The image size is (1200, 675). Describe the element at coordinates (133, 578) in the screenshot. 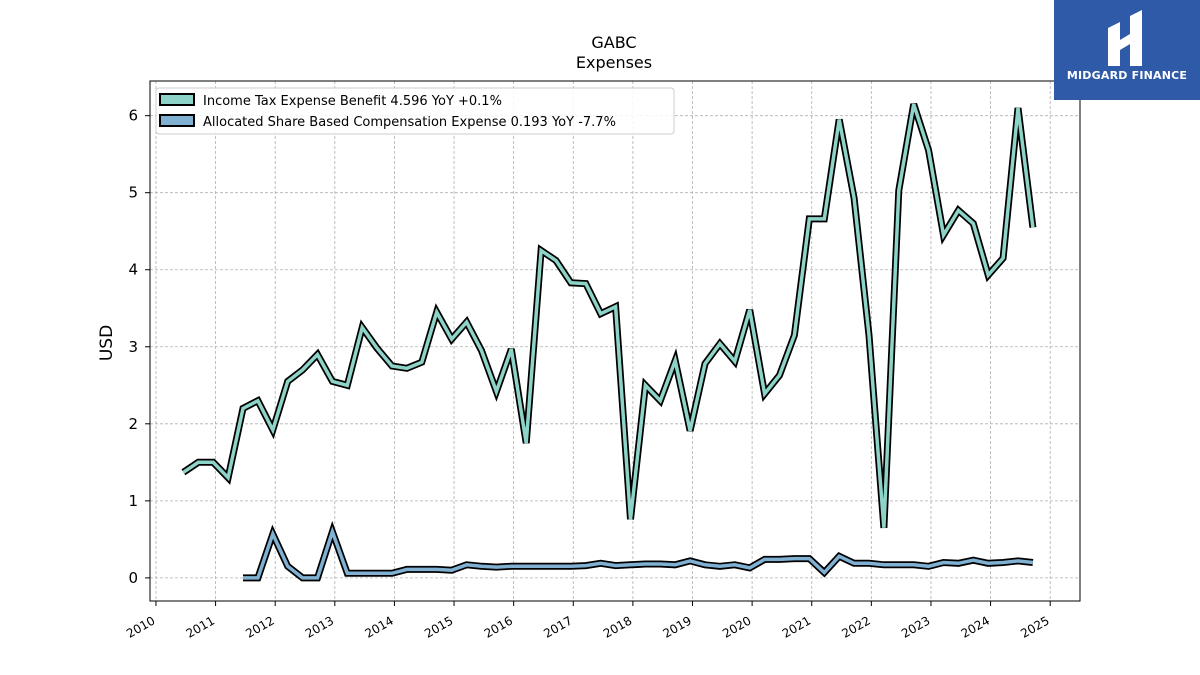

I see `y-tick-label: 0` at that location.